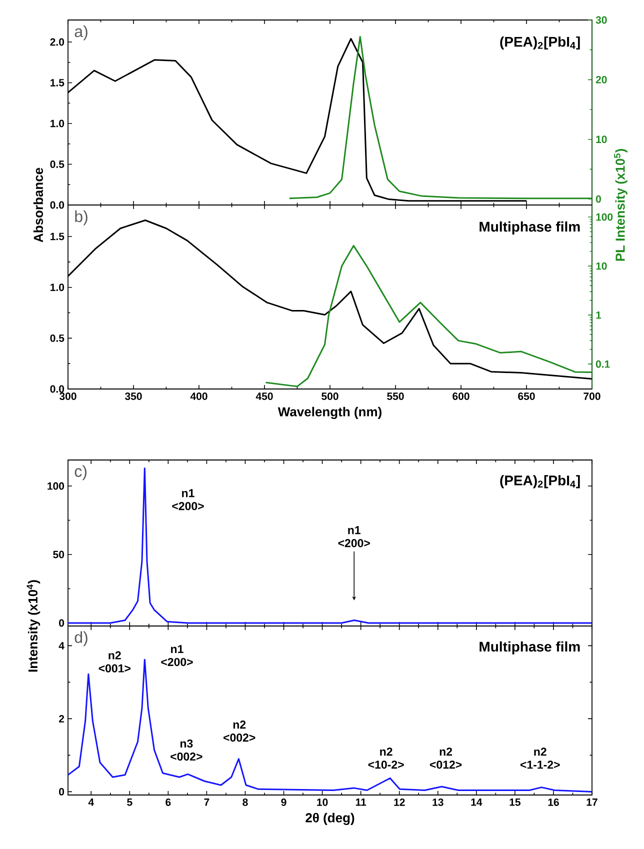  What do you see at coordinates (38, 205) in the screenshot?
I see `y-axis-title: Absorbance` at bounding box center [38, 205].